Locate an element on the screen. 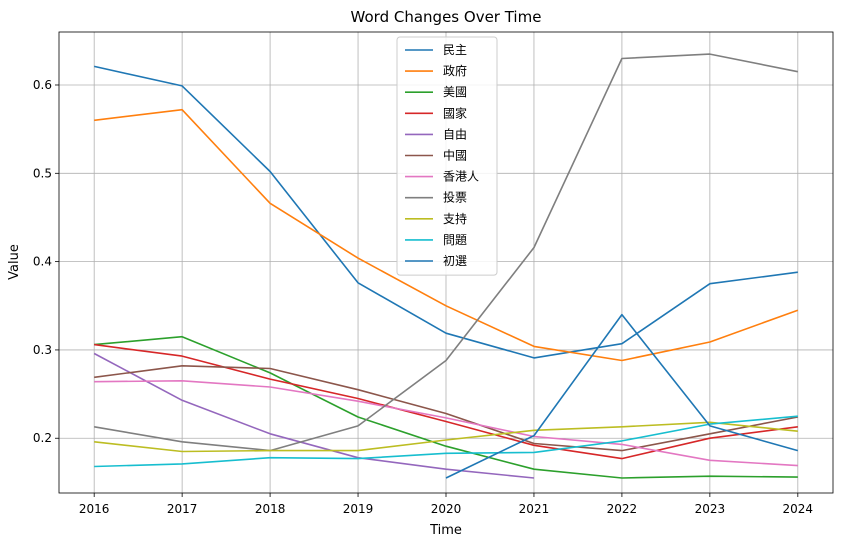 This screenshot has height=546, width=843. x-tick-label: 2021 is located at coordinates (534, 509).